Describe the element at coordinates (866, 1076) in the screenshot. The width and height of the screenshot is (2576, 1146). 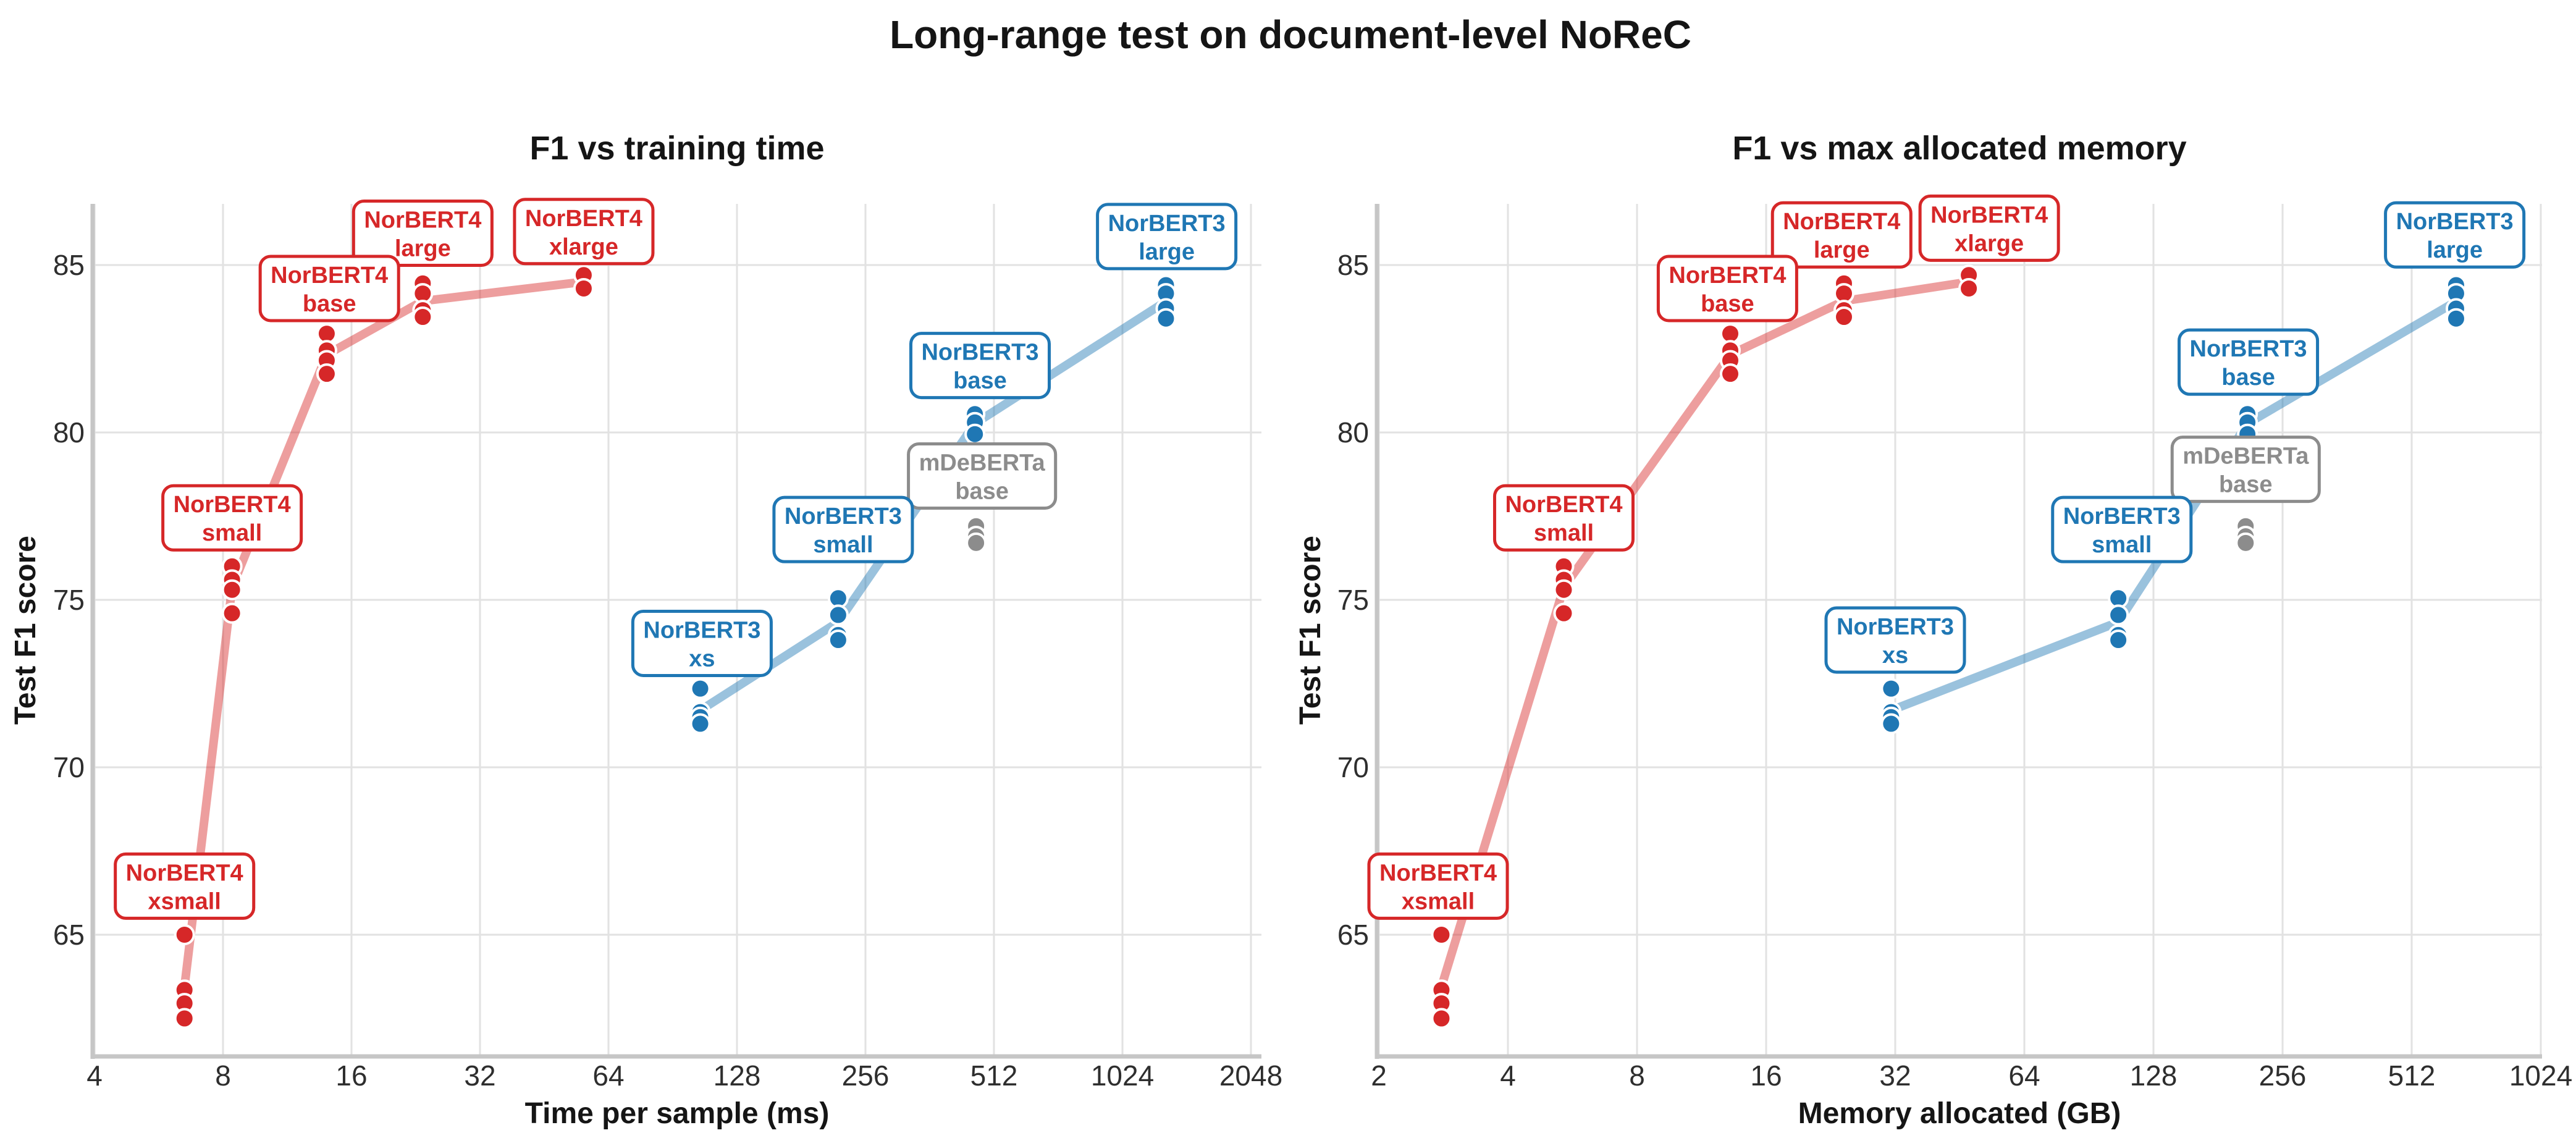
I see `x-tick-label-256: 256` at that location.